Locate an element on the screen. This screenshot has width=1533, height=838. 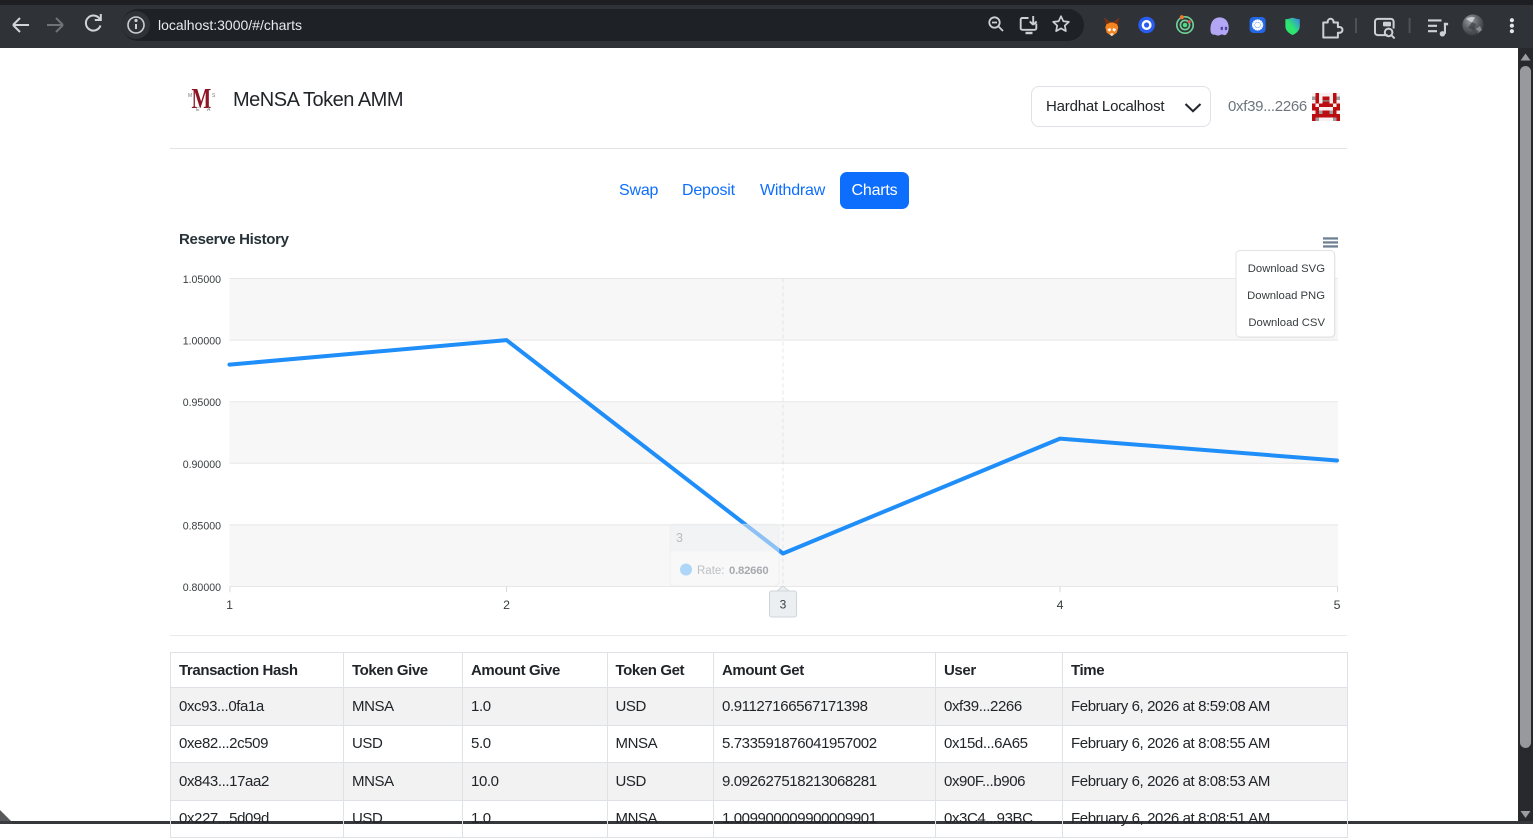
svg-text: S is located at coordinates (214, 96).